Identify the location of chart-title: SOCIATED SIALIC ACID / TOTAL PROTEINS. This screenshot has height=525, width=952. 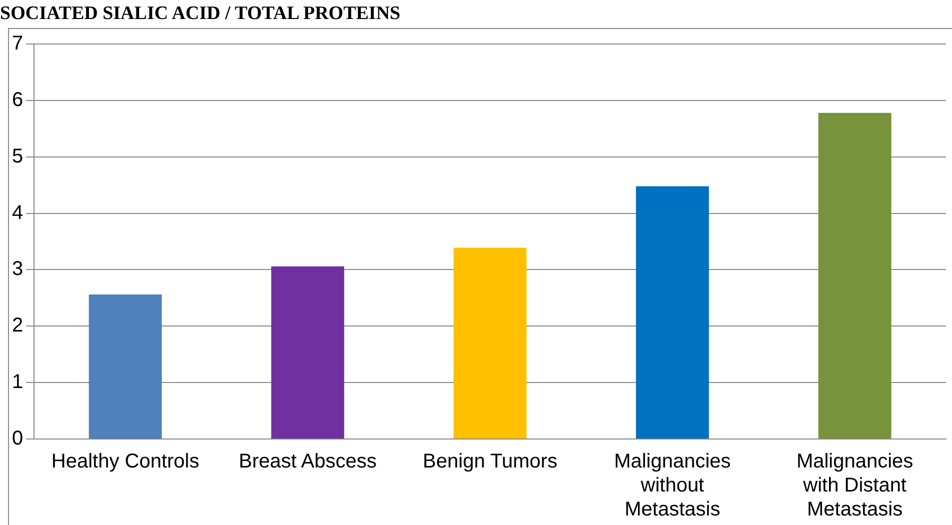
(200, 14).